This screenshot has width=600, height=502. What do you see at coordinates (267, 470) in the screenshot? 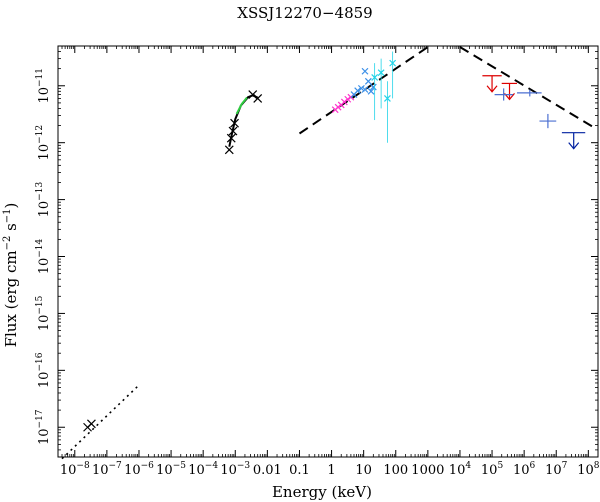
I see `x-tick-label: 0.01` at bounding box center [267, 470].